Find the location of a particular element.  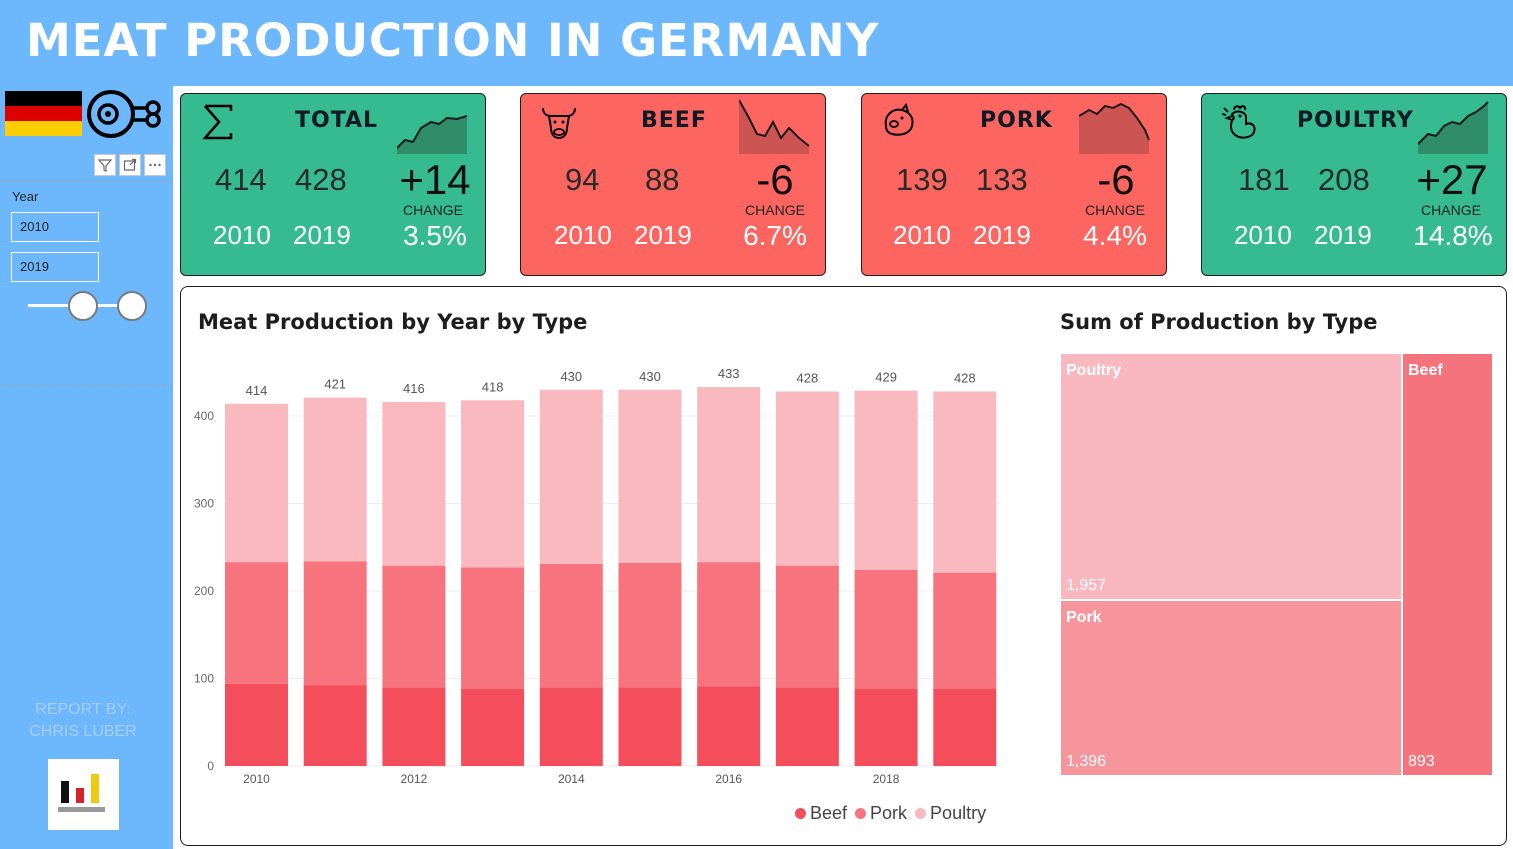

focus-mode-icon is located at coordinates (130, 165).